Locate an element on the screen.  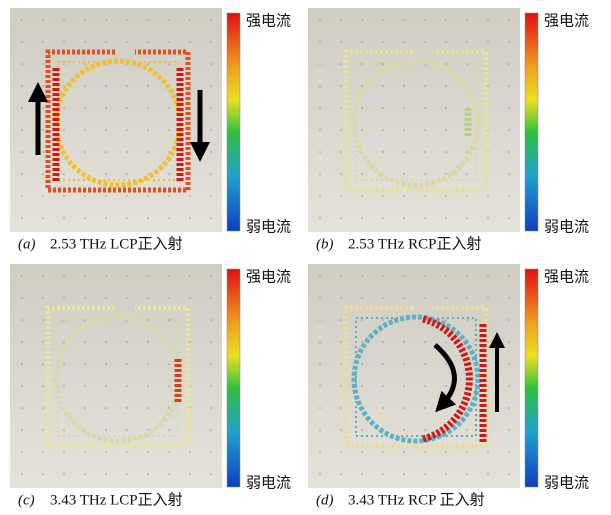
panel-label: (a) is located at coordinates (27, 244).